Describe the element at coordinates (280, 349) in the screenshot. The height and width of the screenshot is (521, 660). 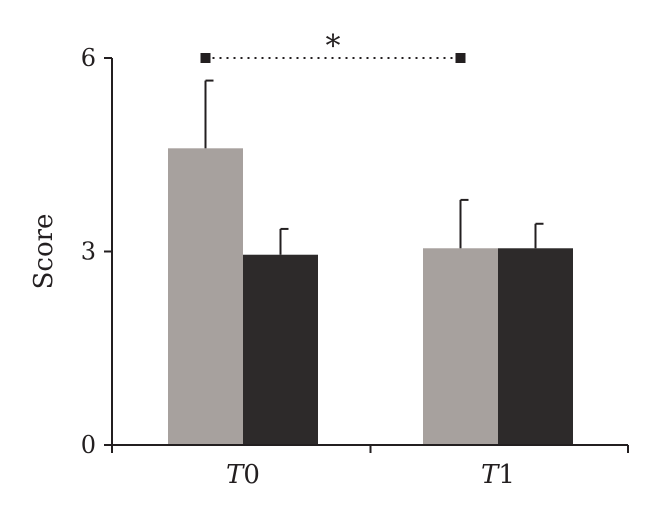
I see `bar-series2-cat1` at that location.